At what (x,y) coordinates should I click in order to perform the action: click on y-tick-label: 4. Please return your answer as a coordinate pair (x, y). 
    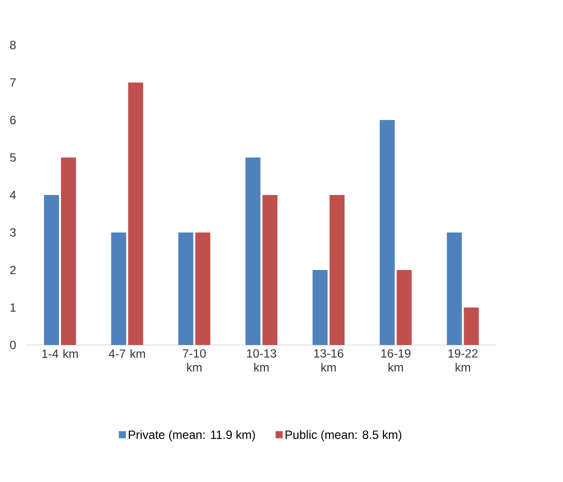
    Looking at the image, I should click on (13, 195).